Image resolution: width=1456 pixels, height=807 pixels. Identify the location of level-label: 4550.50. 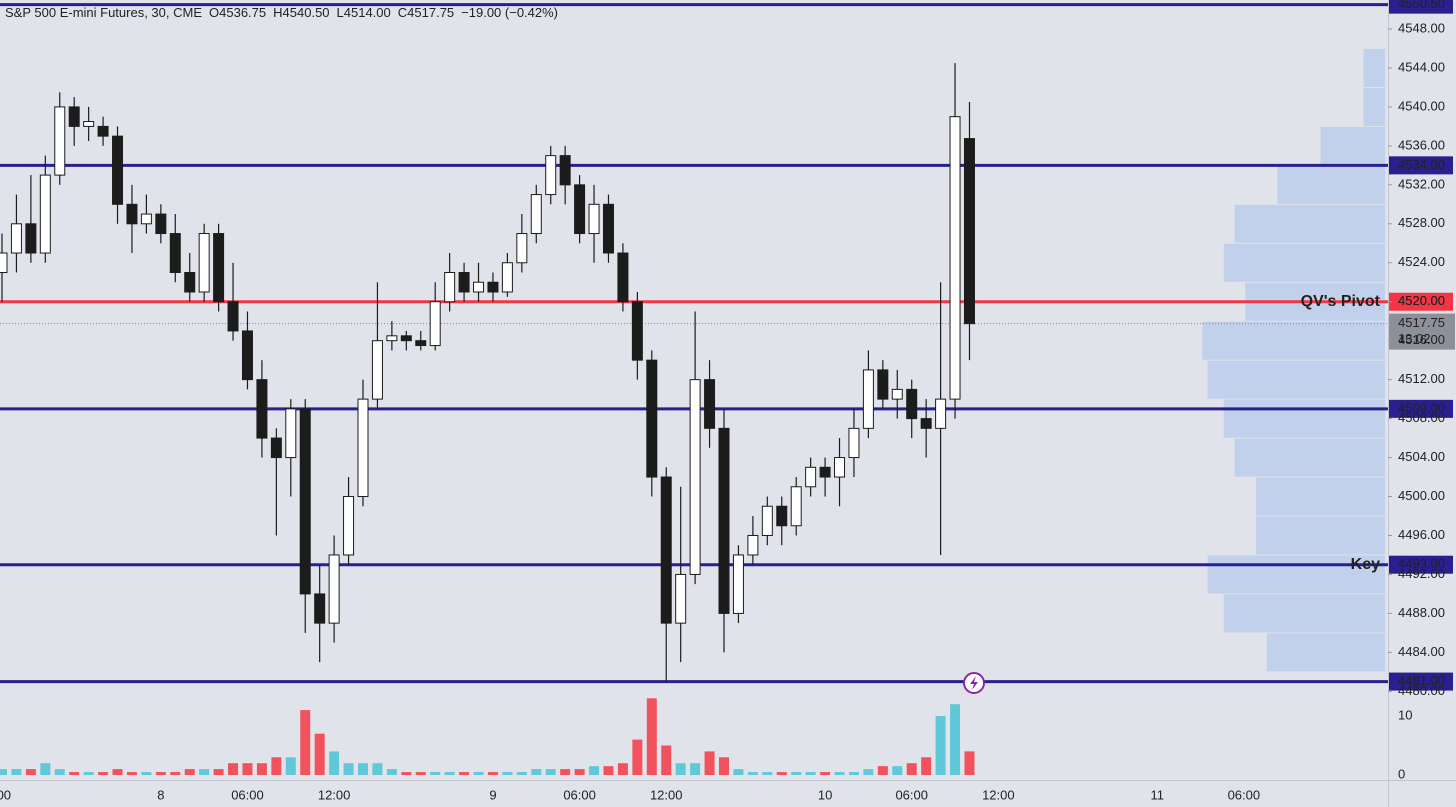
(1421, 5).